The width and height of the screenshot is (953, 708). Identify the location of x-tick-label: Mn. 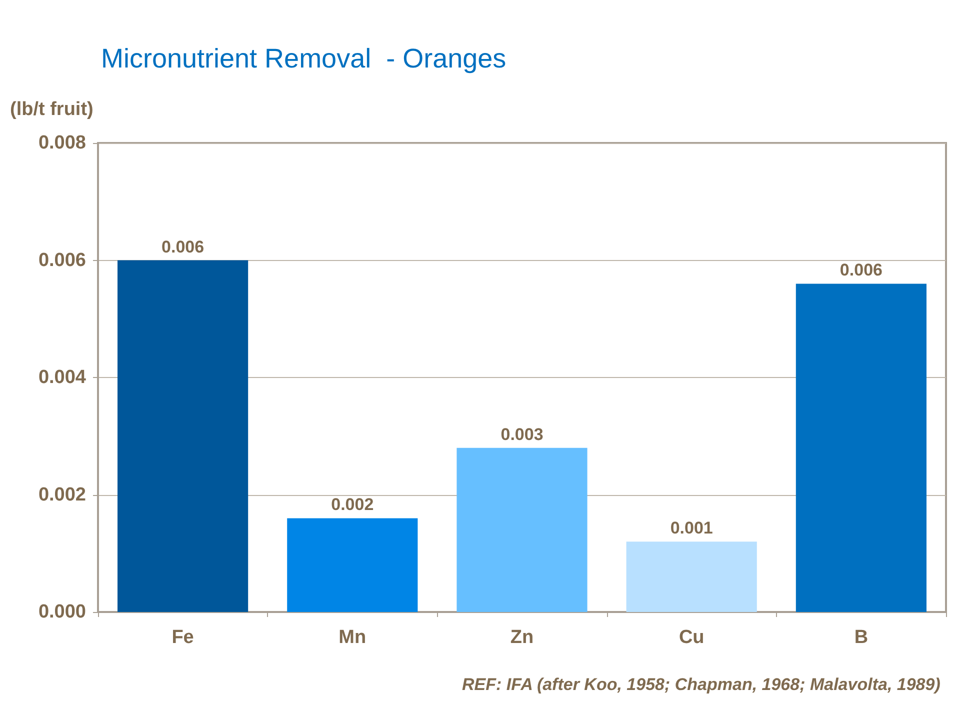
(352, 637).